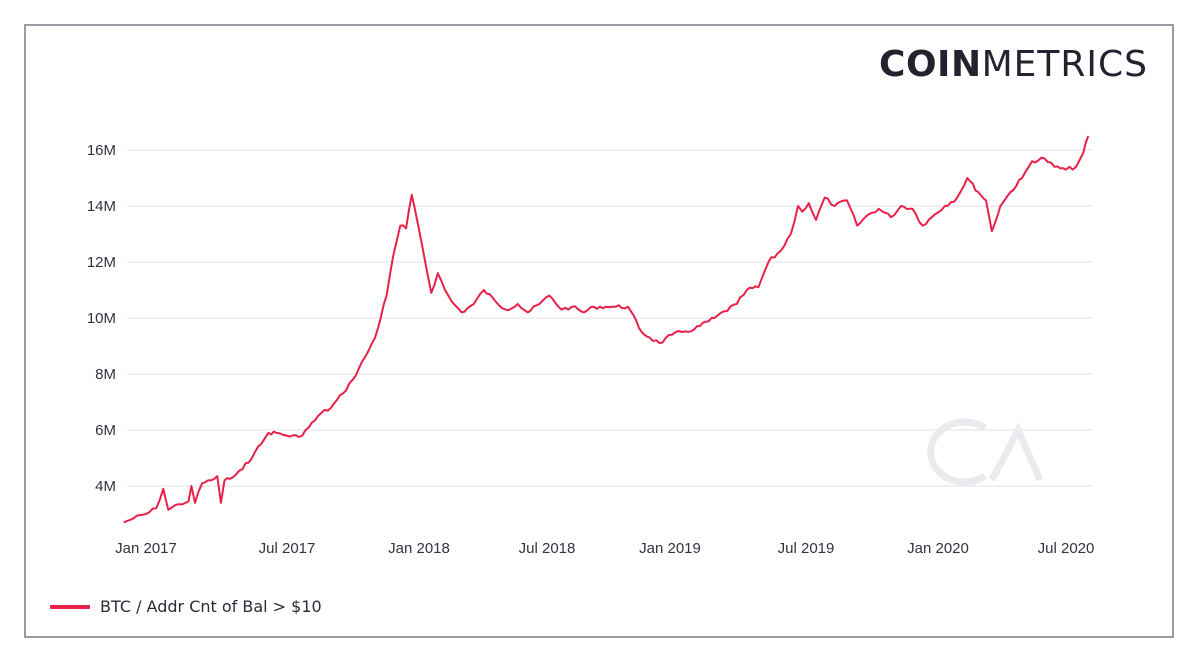 The height and width of the screenshot is (664, 1200). I want to click on legend: BTC / Addr Cnt of Bal > $10, so click(186, 606).